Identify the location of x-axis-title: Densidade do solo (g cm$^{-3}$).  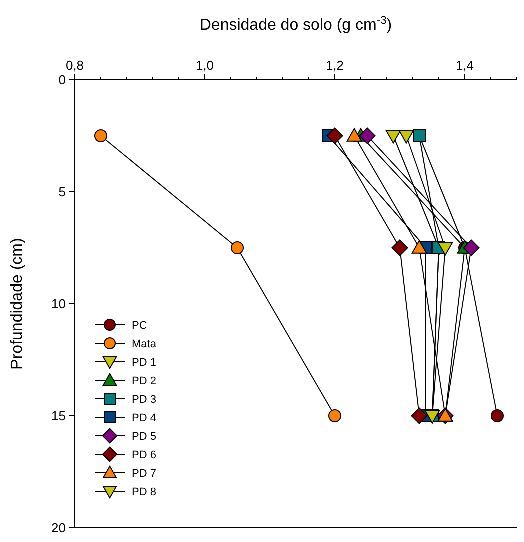
(296, 24).